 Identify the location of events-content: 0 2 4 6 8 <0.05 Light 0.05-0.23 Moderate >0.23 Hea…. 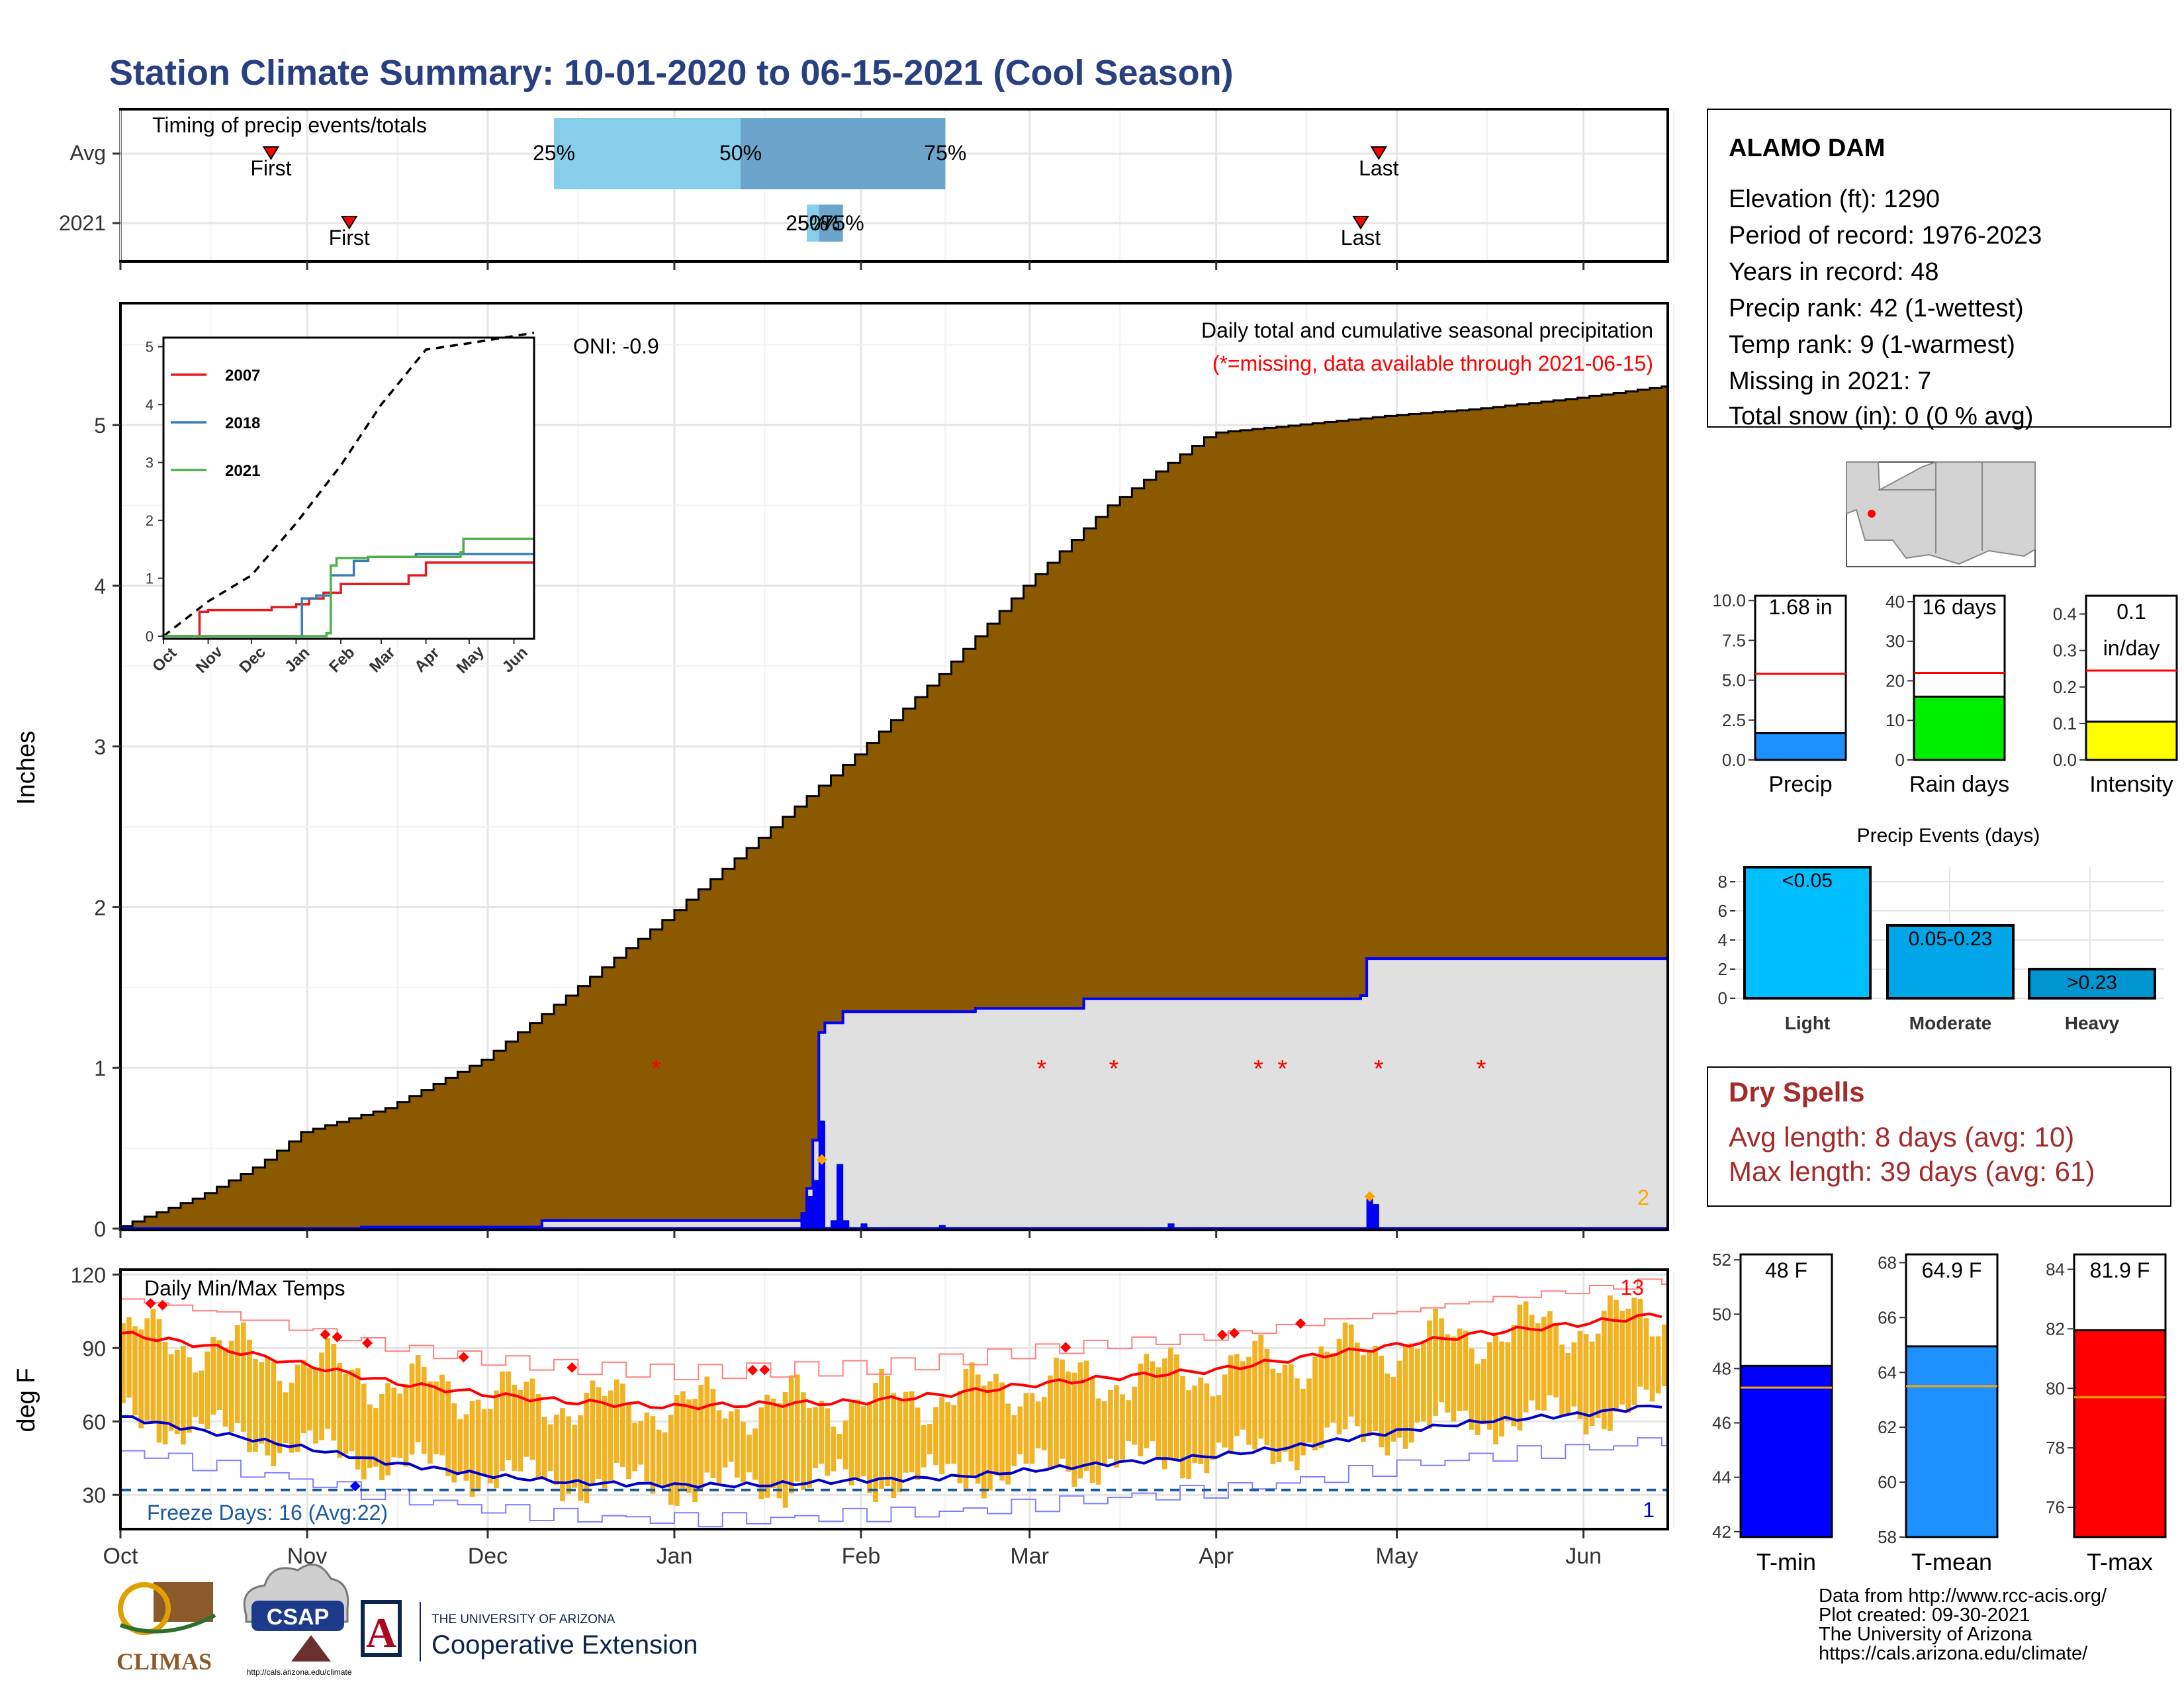
(1941, 949).